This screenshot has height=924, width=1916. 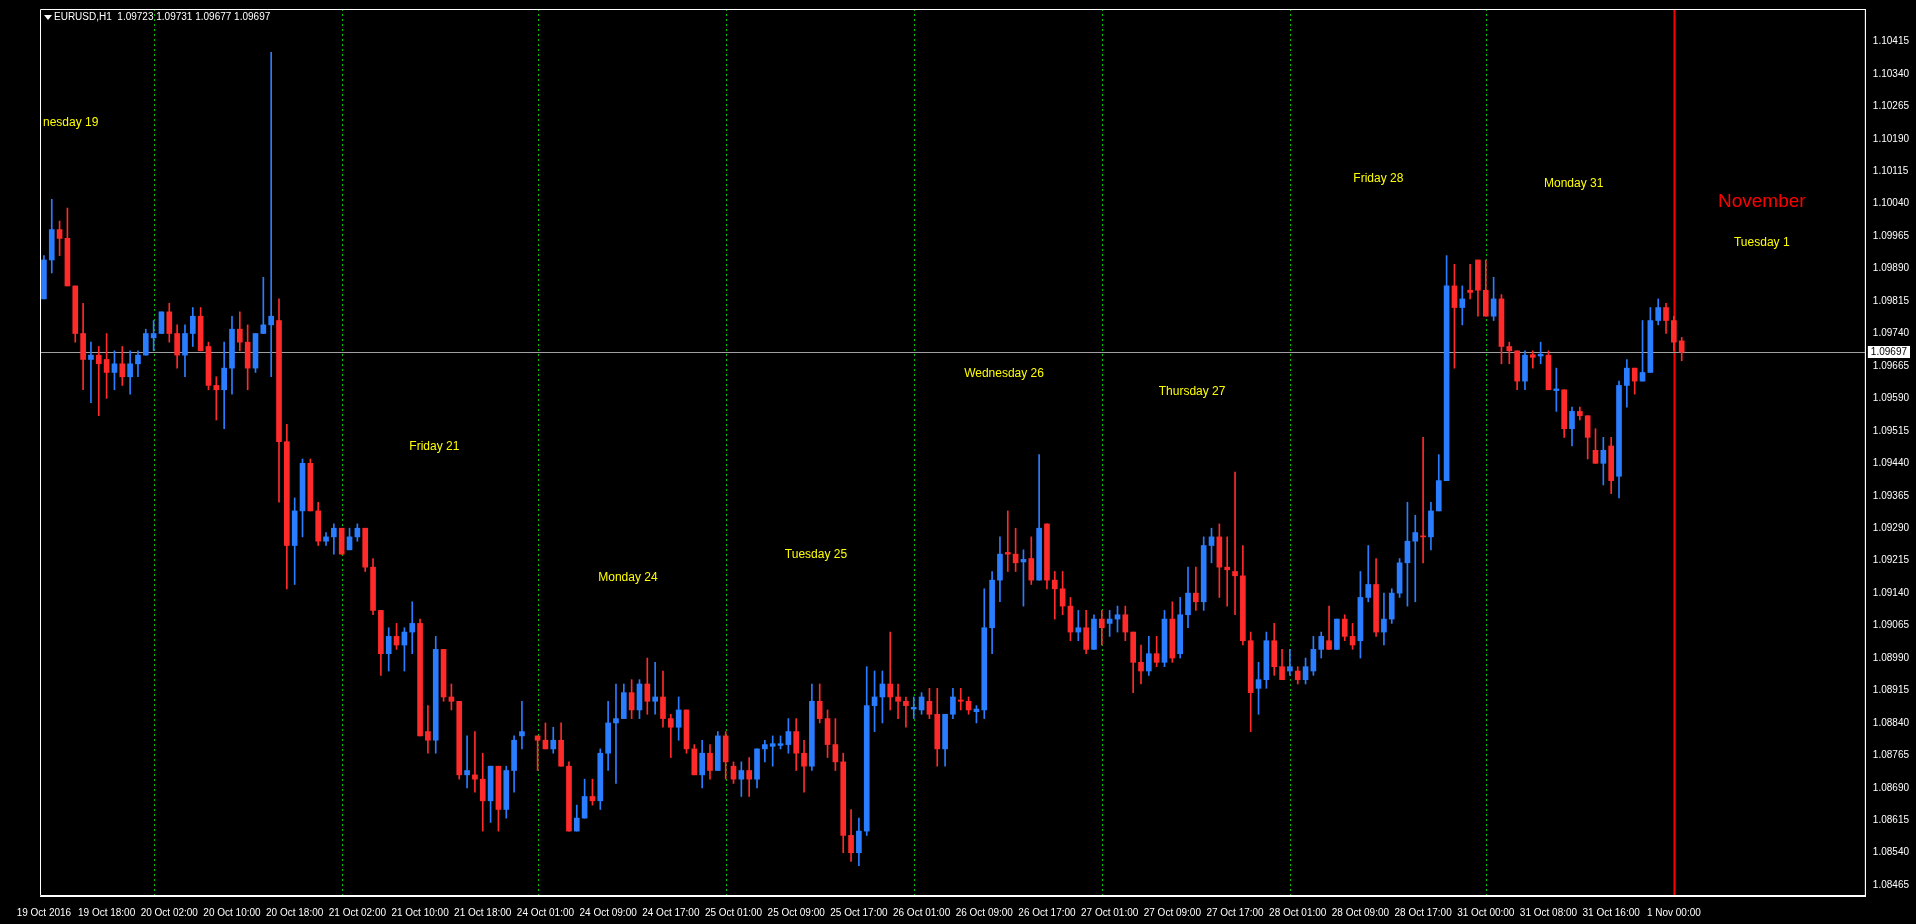 I want to click on y-tick-label: 1.09365, so click(x=1891, y=495).